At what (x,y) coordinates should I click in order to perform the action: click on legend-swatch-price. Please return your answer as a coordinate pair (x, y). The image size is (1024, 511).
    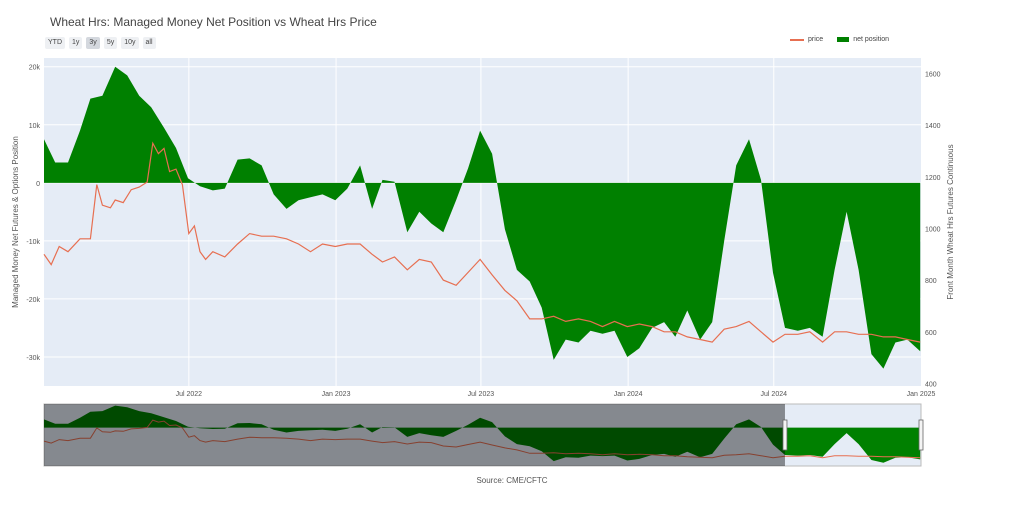
    Looking at the image, I should click on (797, 39).